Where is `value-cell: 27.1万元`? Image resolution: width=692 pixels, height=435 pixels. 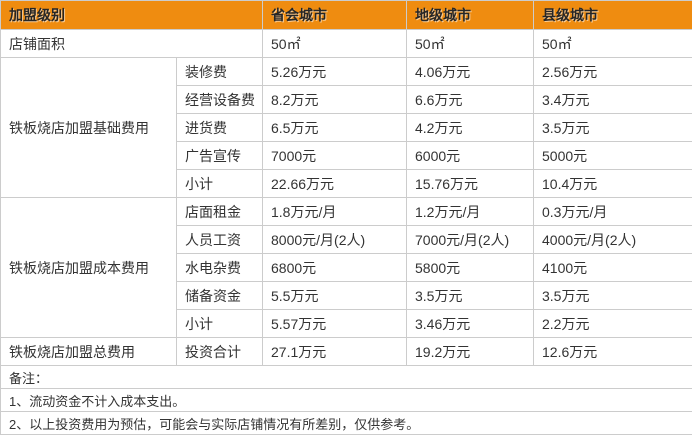 value-cell: 27.1万元 is located at coordinates (334, 351).